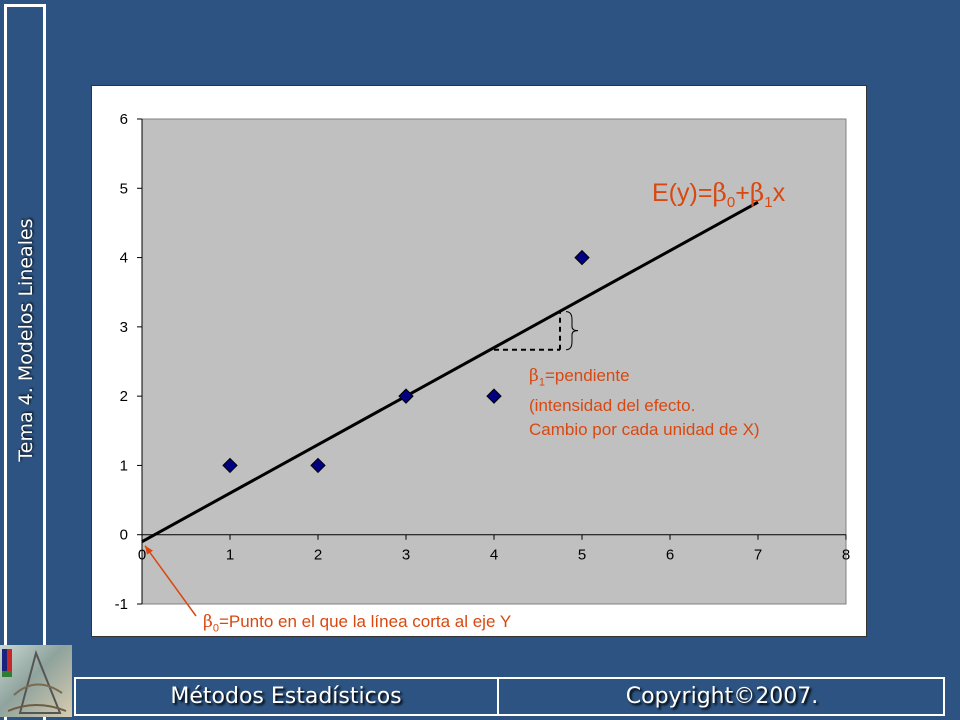  What do you see at coordinates (124, 258) in the screenshot?
I see `y-tick-label: 4` at bounding box center [124, 258].